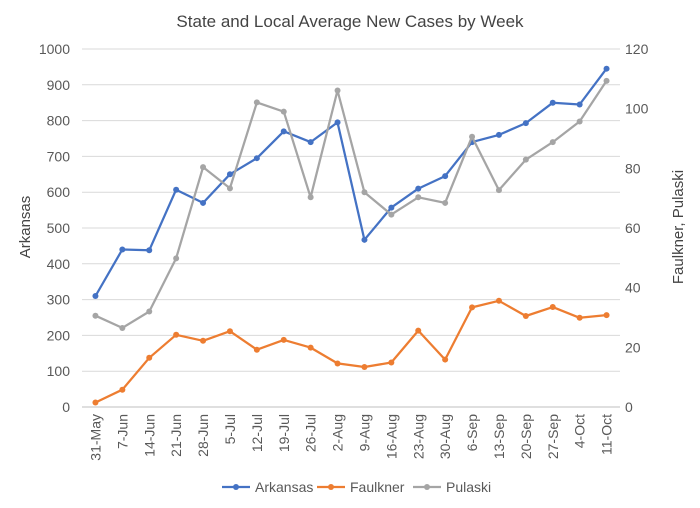 The height and width of the screenshot is (508, 700). What do you see at coordinates (59, 228) in the screenshot?
I see `y-tick-left: 500` at bounding box center [59, 228].